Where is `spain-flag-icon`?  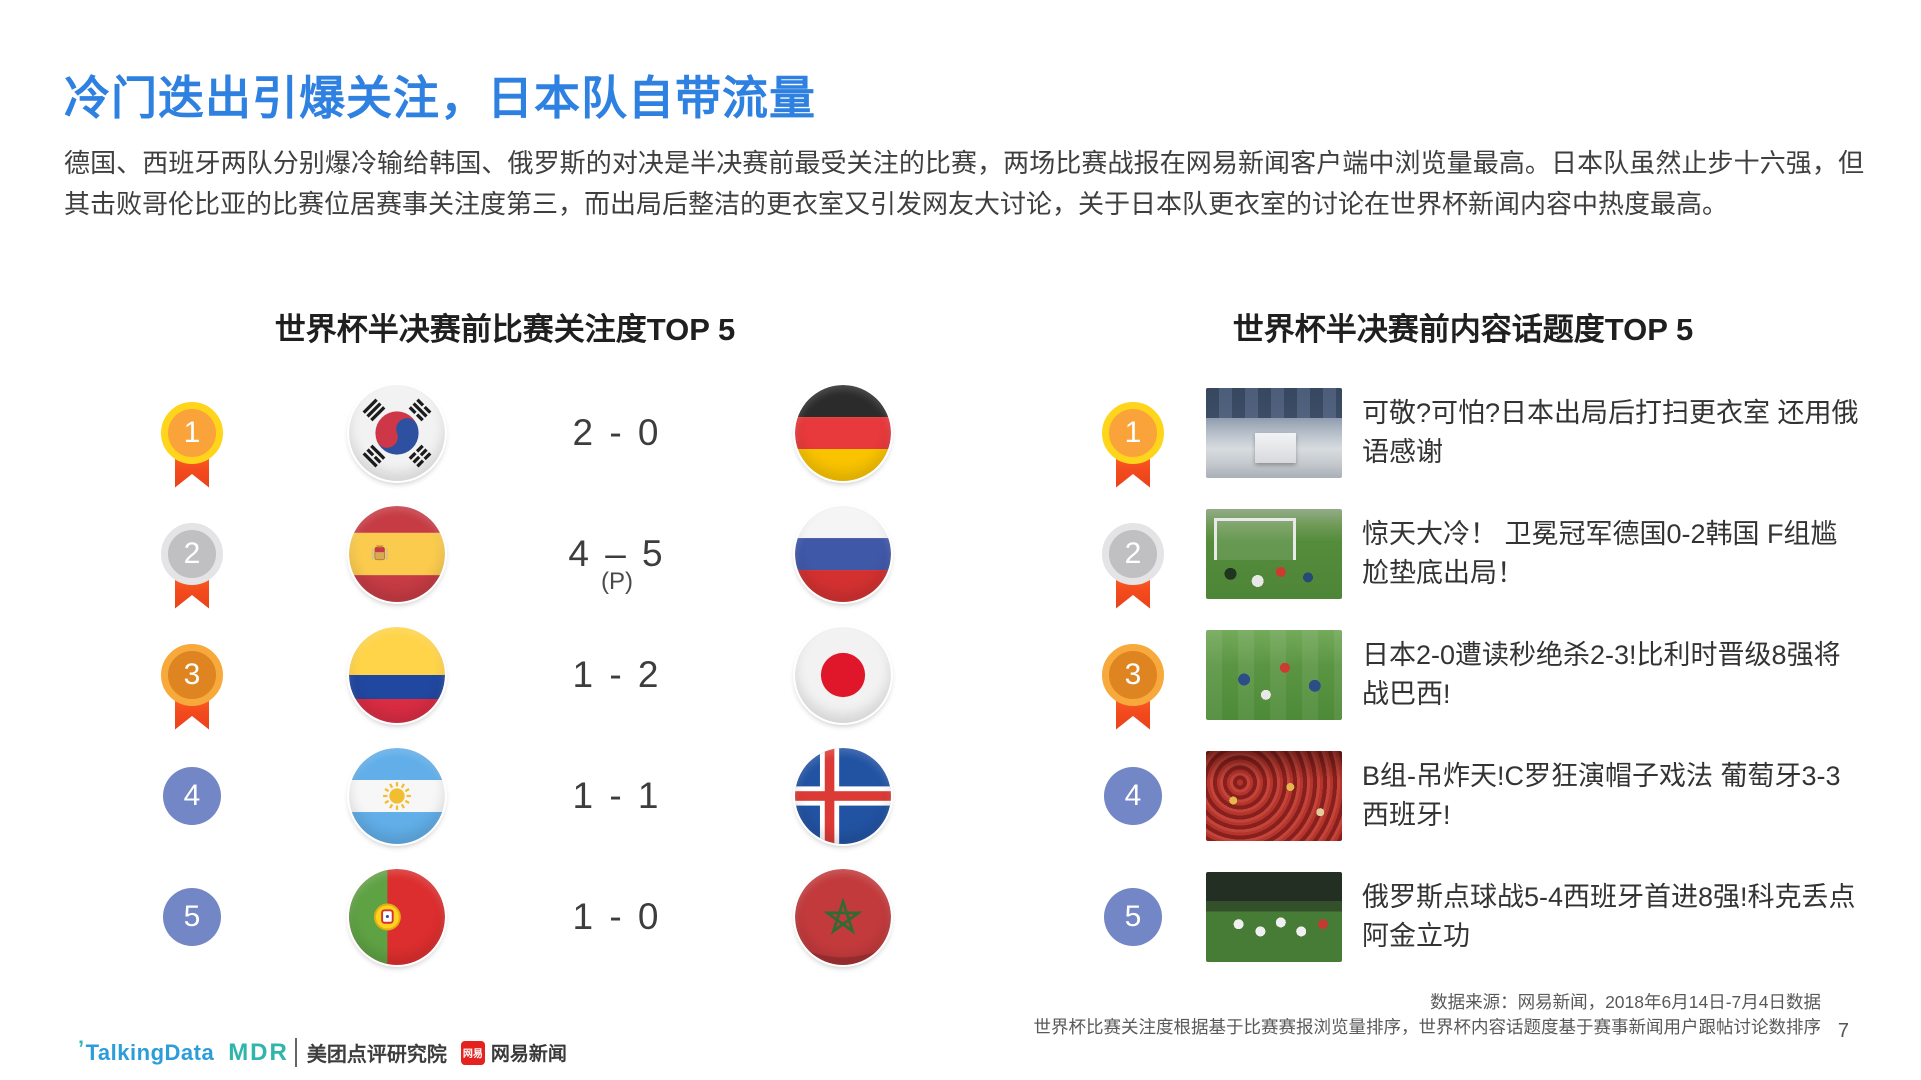
spain-flag-icon is located at coordinates (397, 553).